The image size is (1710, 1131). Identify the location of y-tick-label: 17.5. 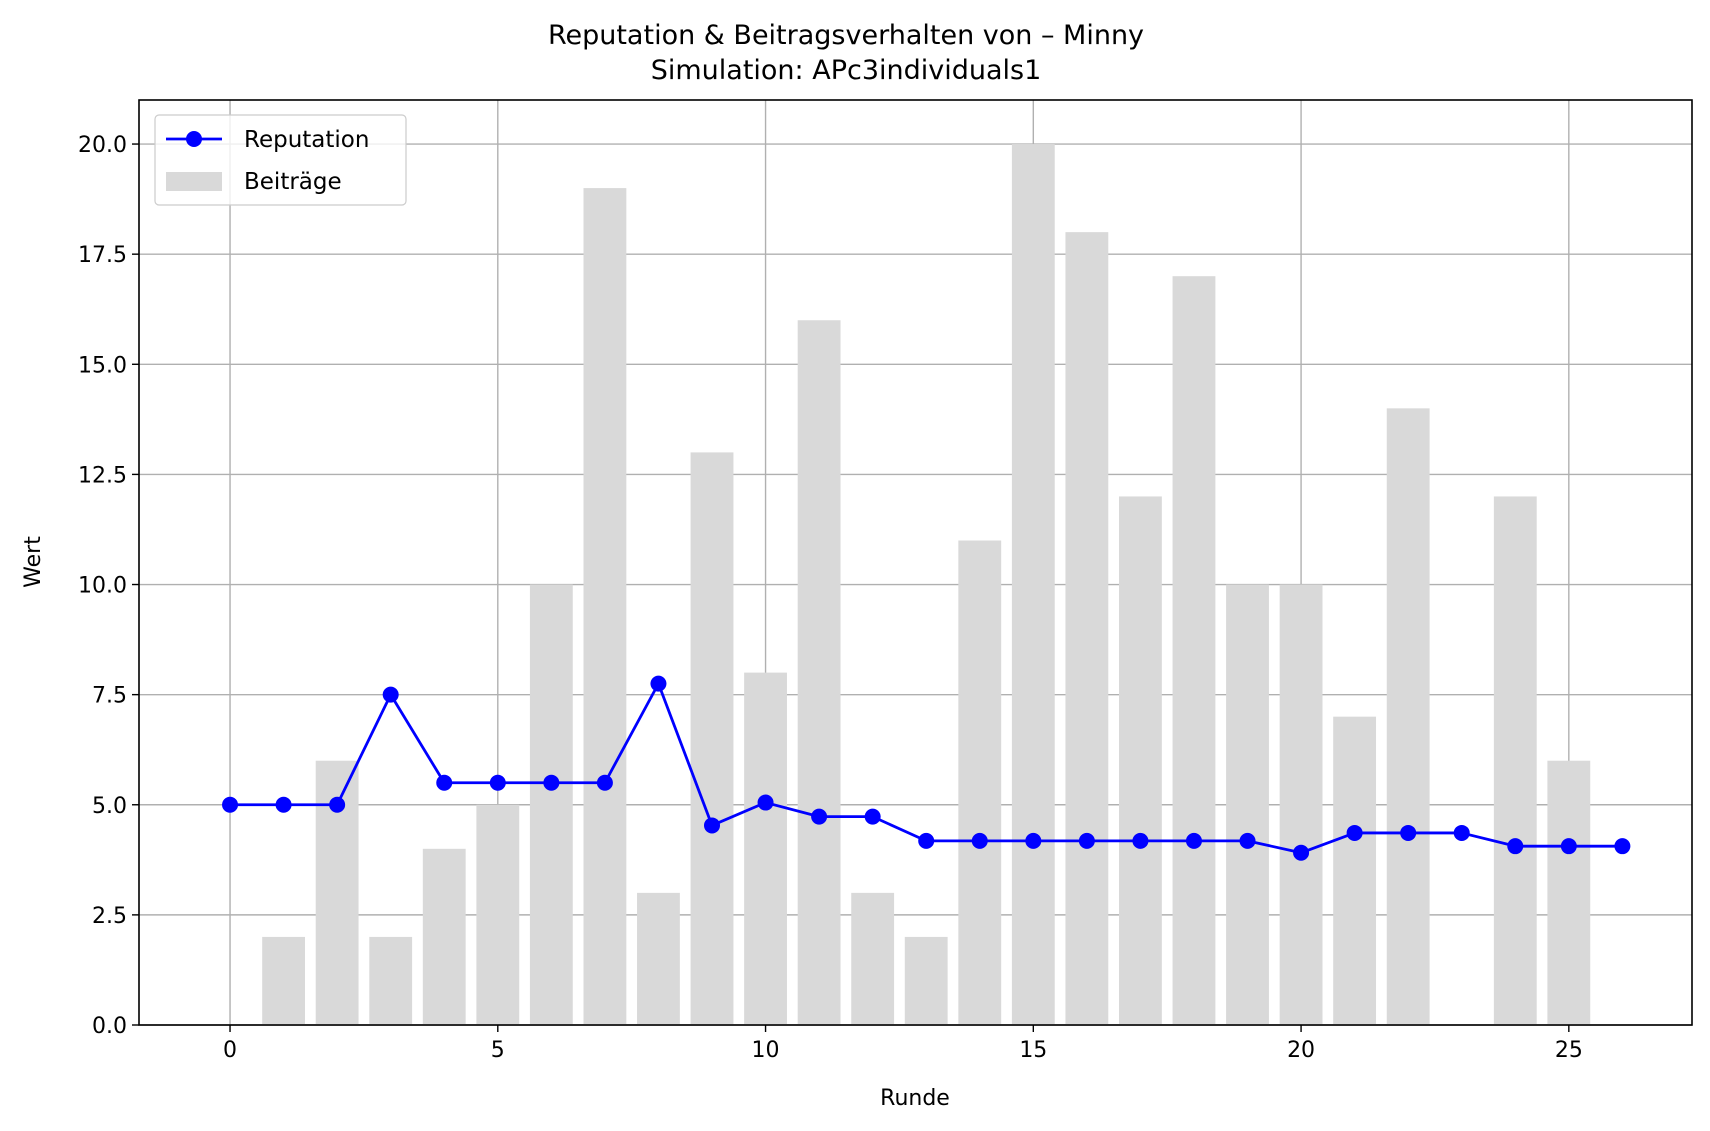
(102, 255).